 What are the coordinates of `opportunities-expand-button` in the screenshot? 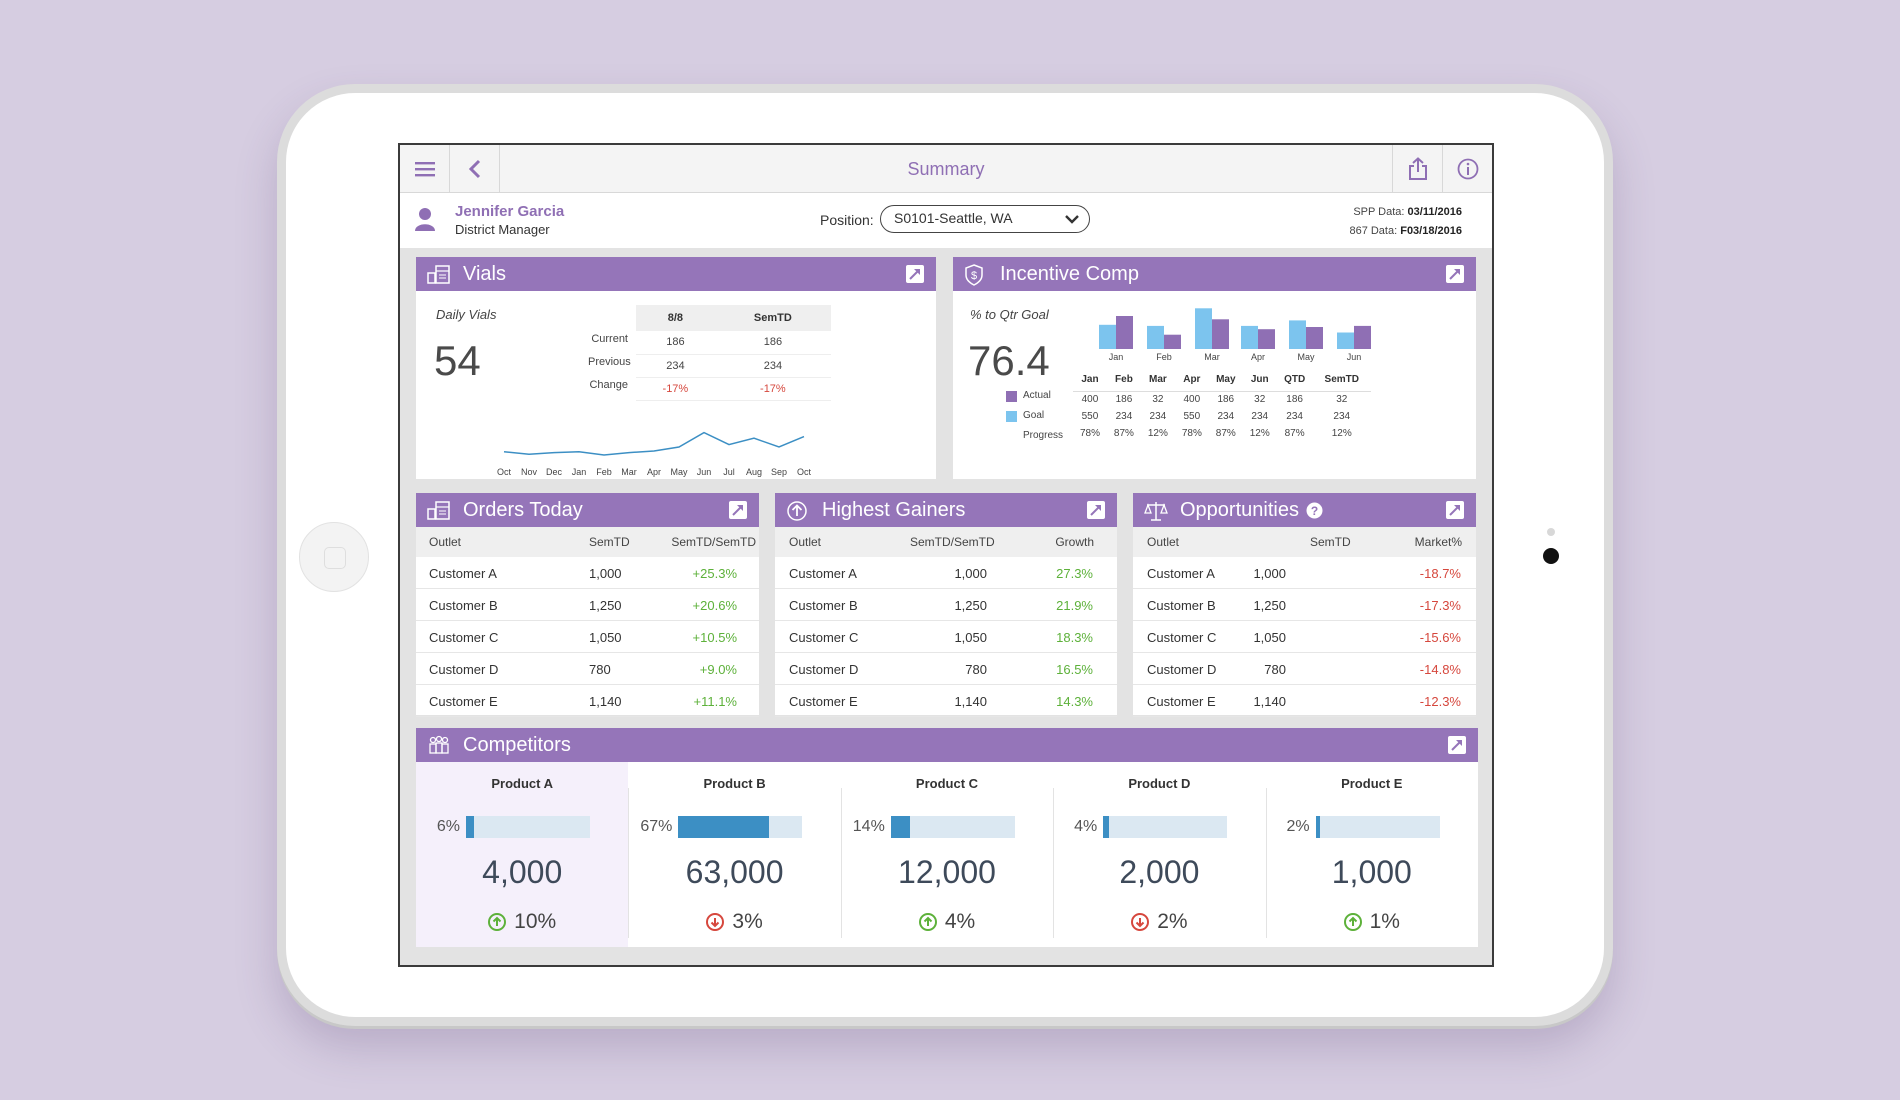 It's located at (1455, 510).